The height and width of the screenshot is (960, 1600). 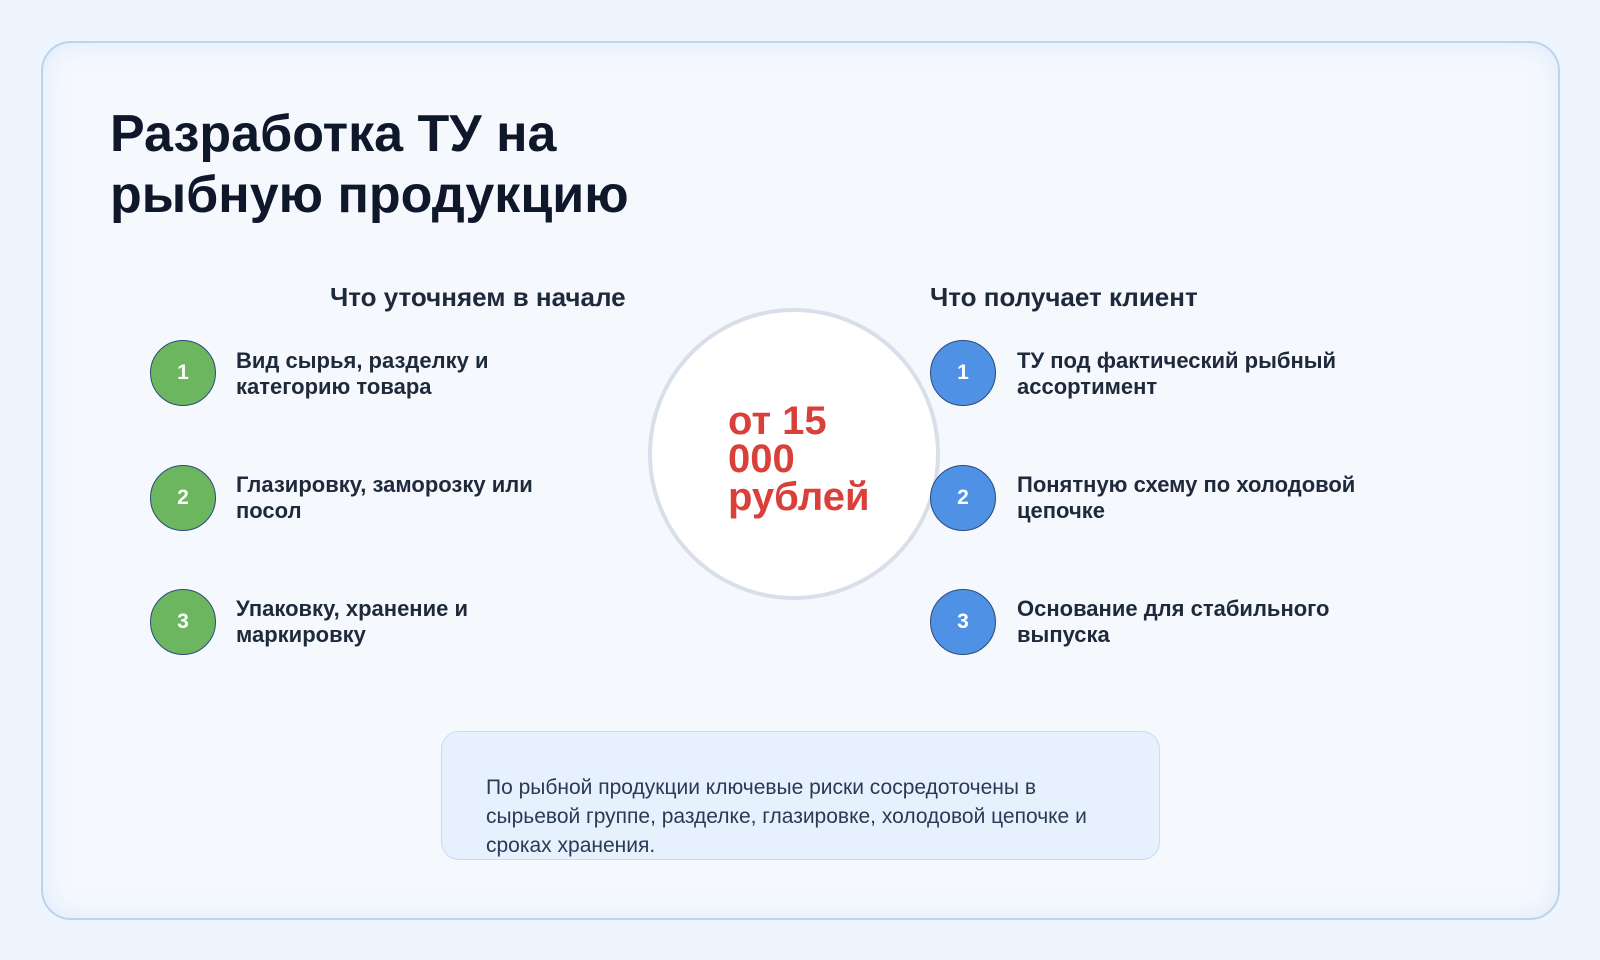 I want to click on benefit-badge: 2, so click(x=963, y=498).